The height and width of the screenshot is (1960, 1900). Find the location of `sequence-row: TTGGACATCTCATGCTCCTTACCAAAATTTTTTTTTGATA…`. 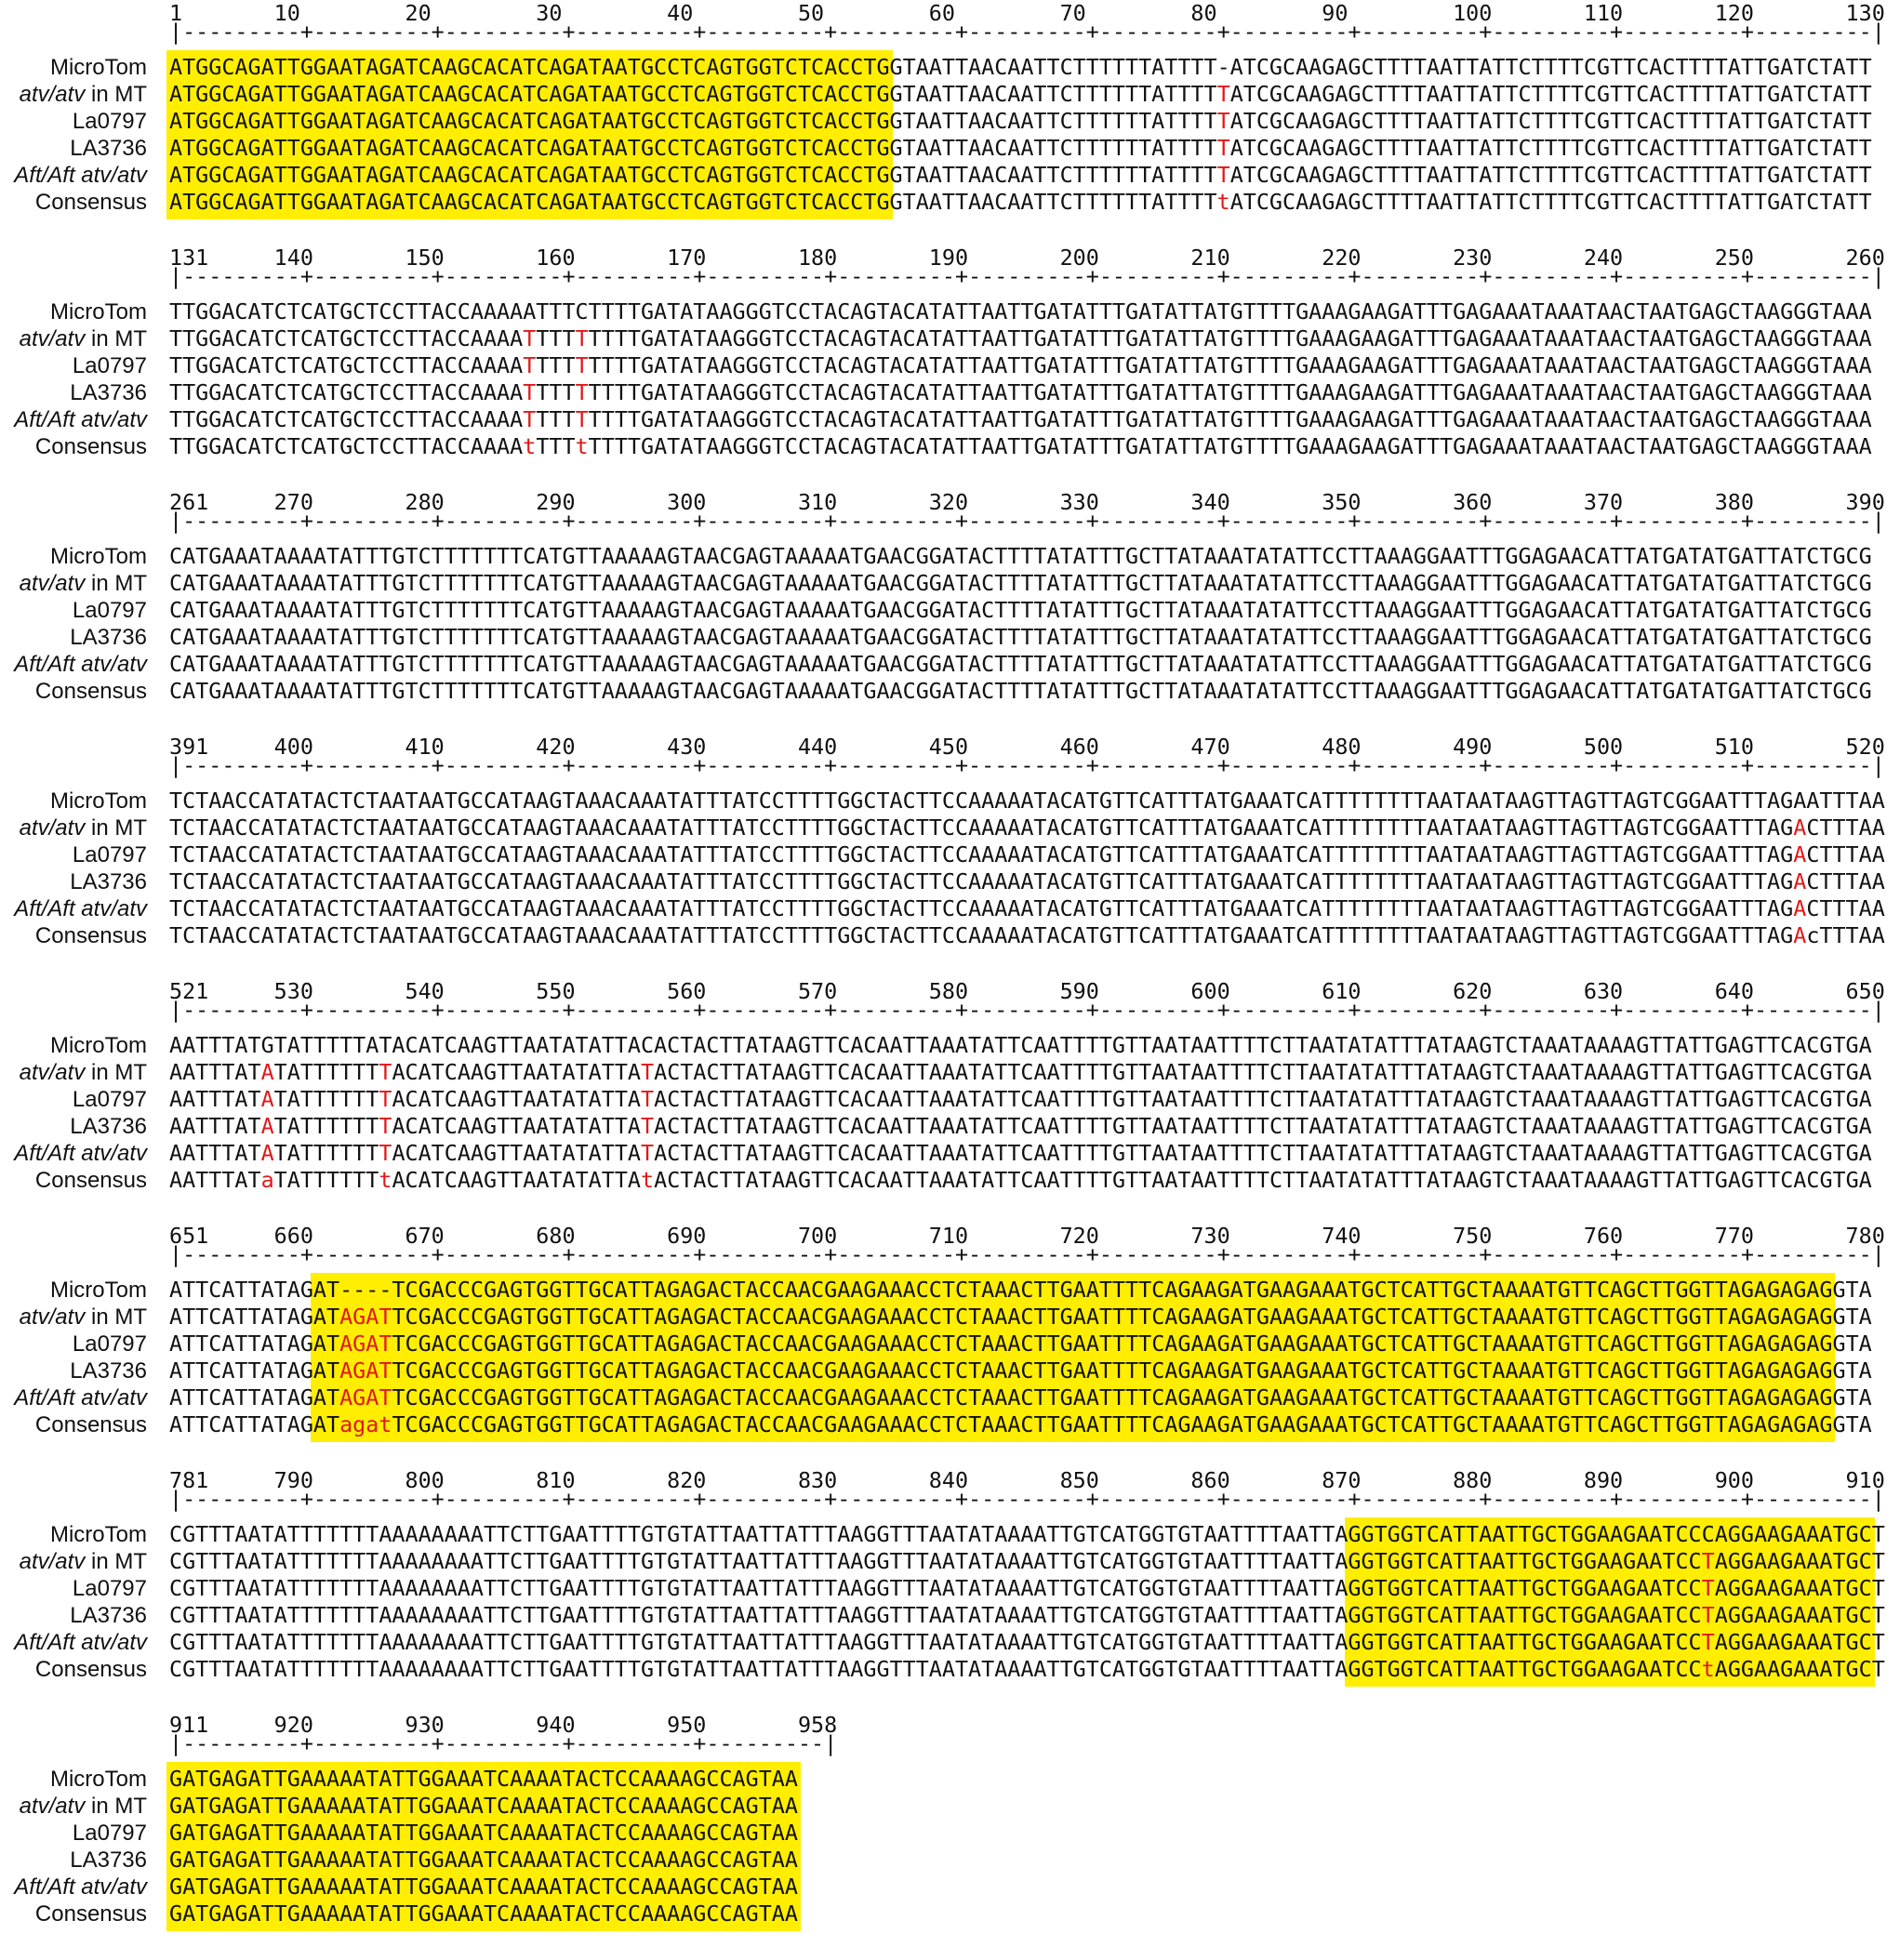

sequence-row: TTGGACATCTCATGCTCCTTACCAAAATTTTTTTTTGATA… is located at coordinates (1020, 365).